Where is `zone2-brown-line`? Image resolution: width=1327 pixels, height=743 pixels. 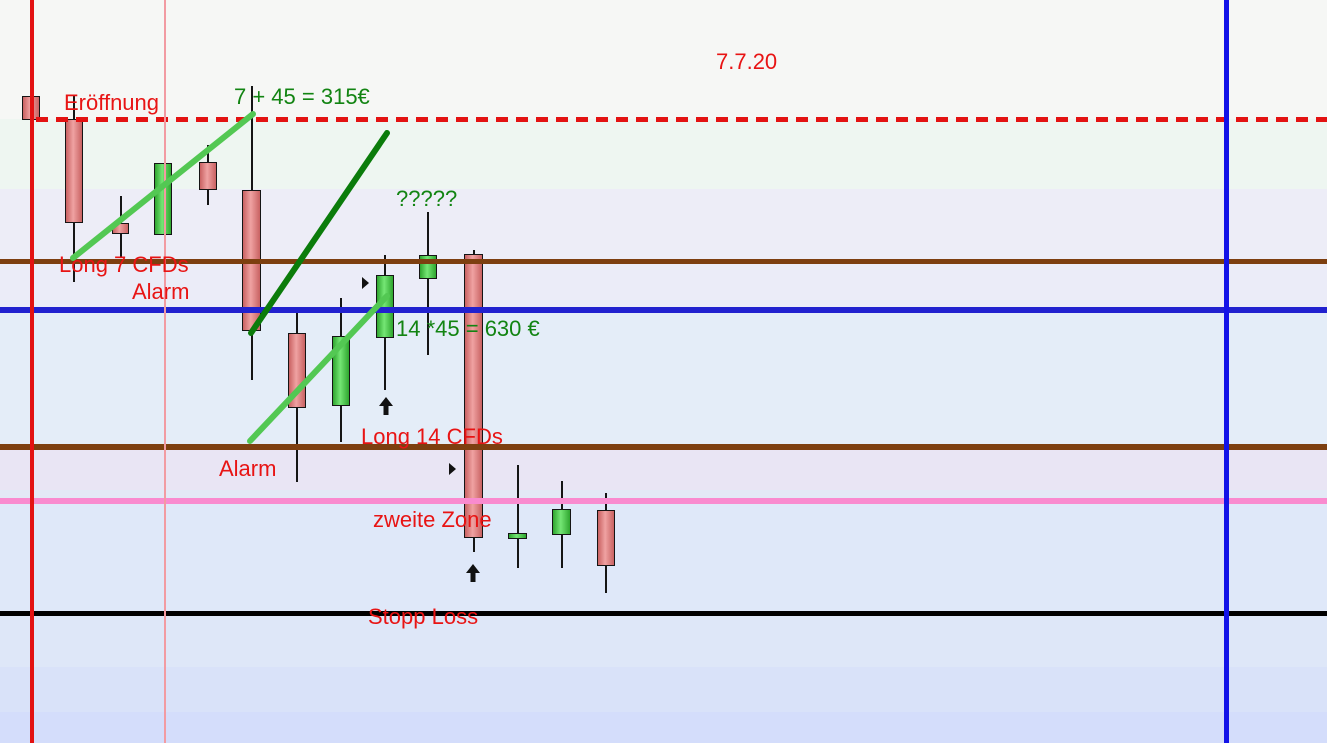
zone2-brown-line is located at coordinates (663, 447).